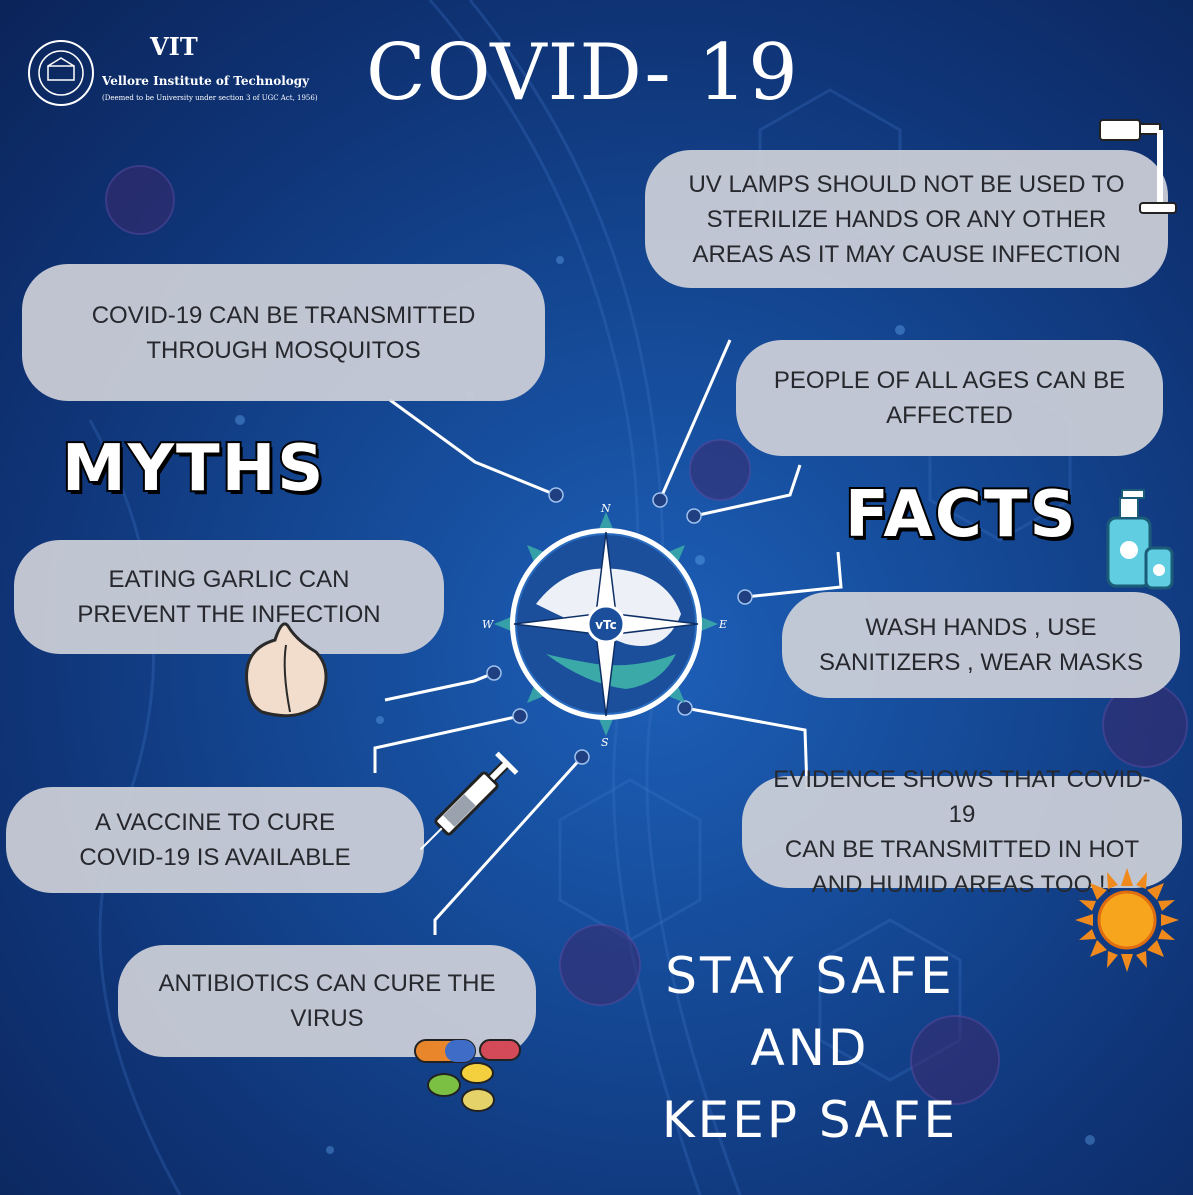 The image size is (1193, 1195). What do you see at coordinates (1140, 539) in the screenshot?
I see `sanitizer-icon` at bounding box center [1140, 539].